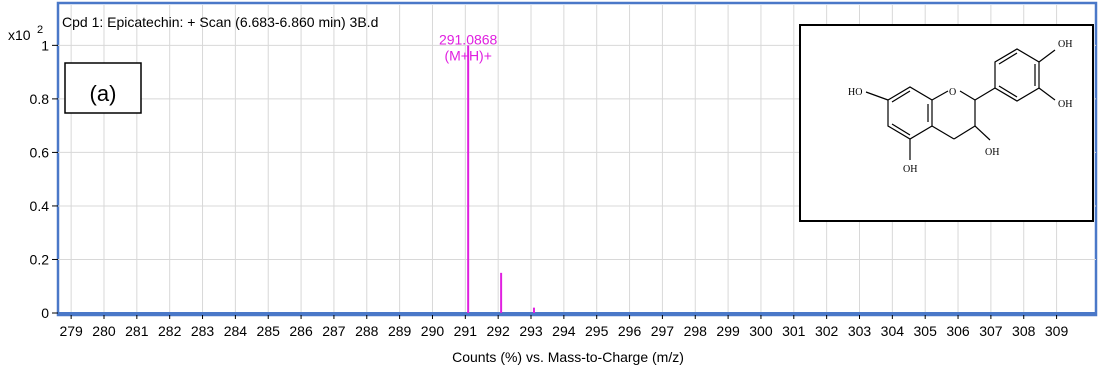 The height and width of the screenshot is (374, 1099). Describe the element at coordinates (991, 331) in the screenshot. I see `x-tick-label: 307` at that location.